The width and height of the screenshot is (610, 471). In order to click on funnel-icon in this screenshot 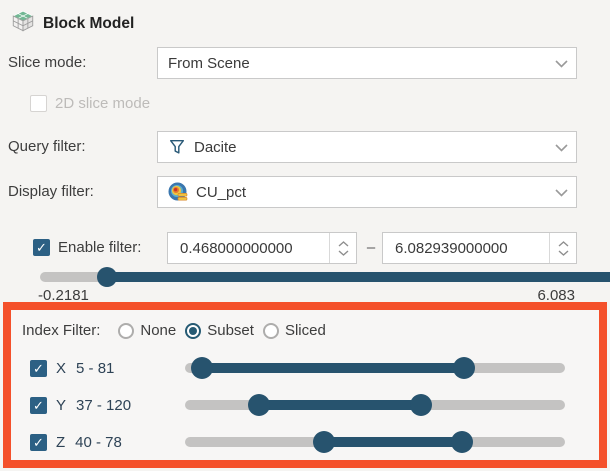, I will do `click(177, 147)`.